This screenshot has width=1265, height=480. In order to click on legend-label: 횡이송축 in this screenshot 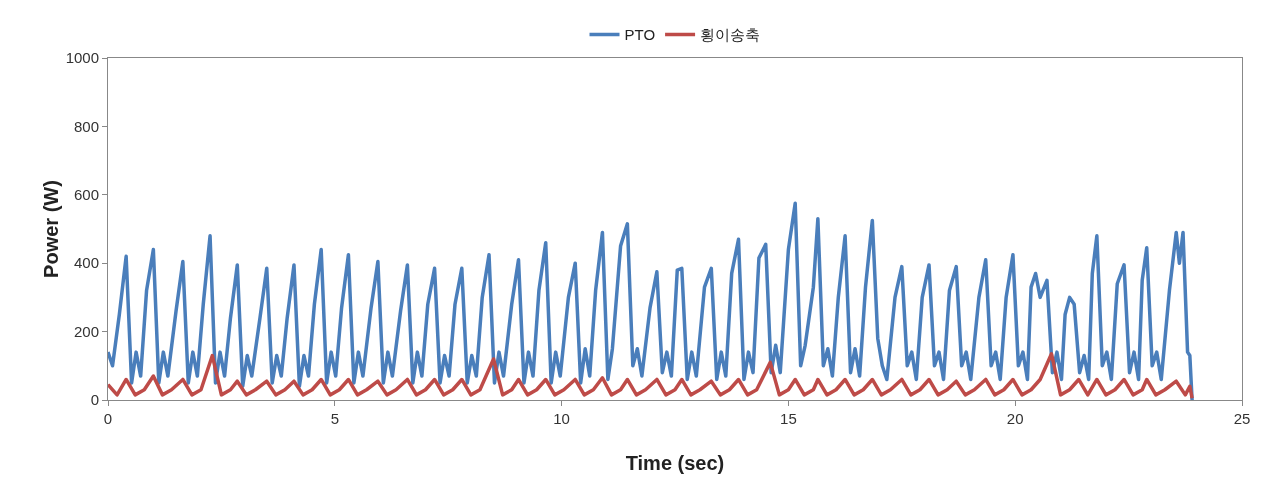, I will do `click(730, 35)`.